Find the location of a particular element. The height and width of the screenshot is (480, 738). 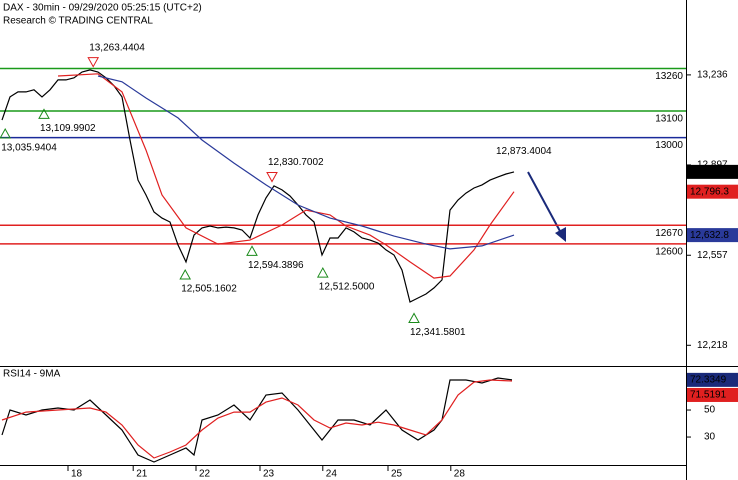

trend-arrow is located at coordinates (546, 206).